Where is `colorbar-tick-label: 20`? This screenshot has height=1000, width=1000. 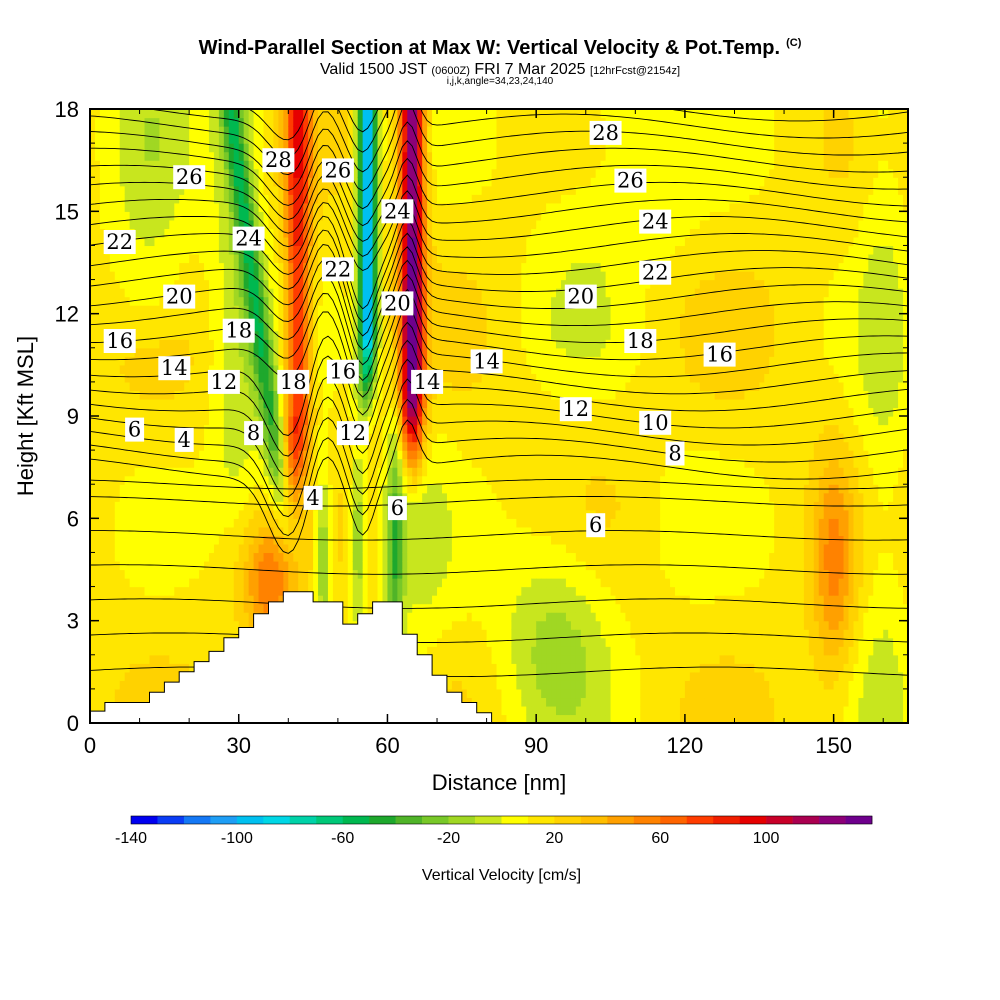 colorbar-tick-label: 20 is located at coordinates (555, 838).